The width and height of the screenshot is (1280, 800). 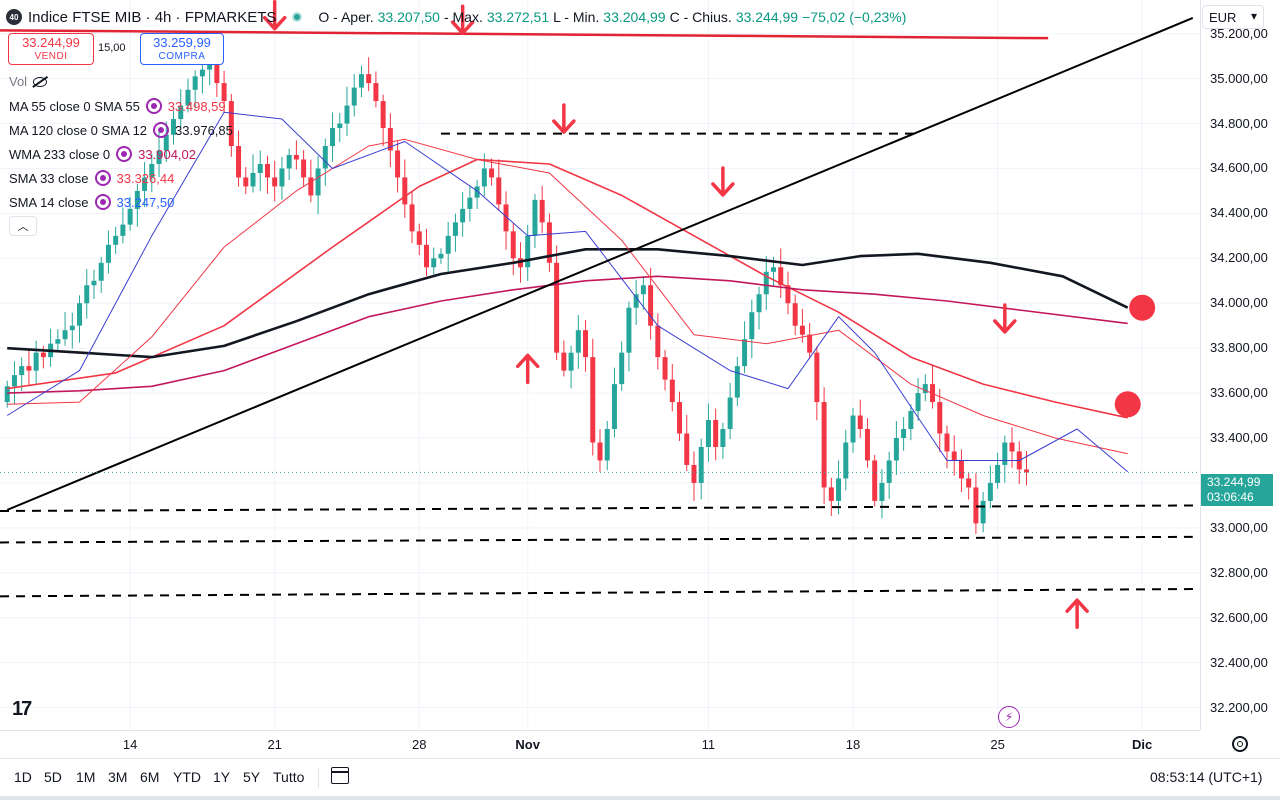 I want to click on price-tick-label: 34.000,00, so click(x=1239, y=303).